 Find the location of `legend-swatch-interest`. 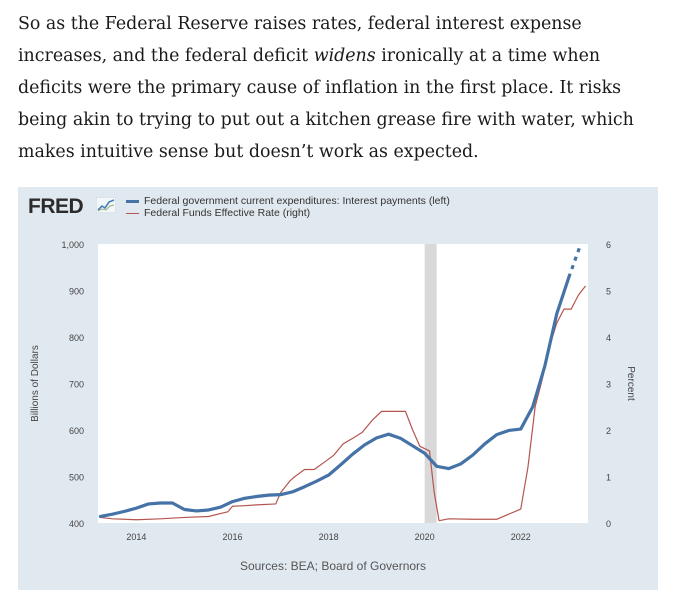

legend-swatch-interest is located at coordinates (132, 201).